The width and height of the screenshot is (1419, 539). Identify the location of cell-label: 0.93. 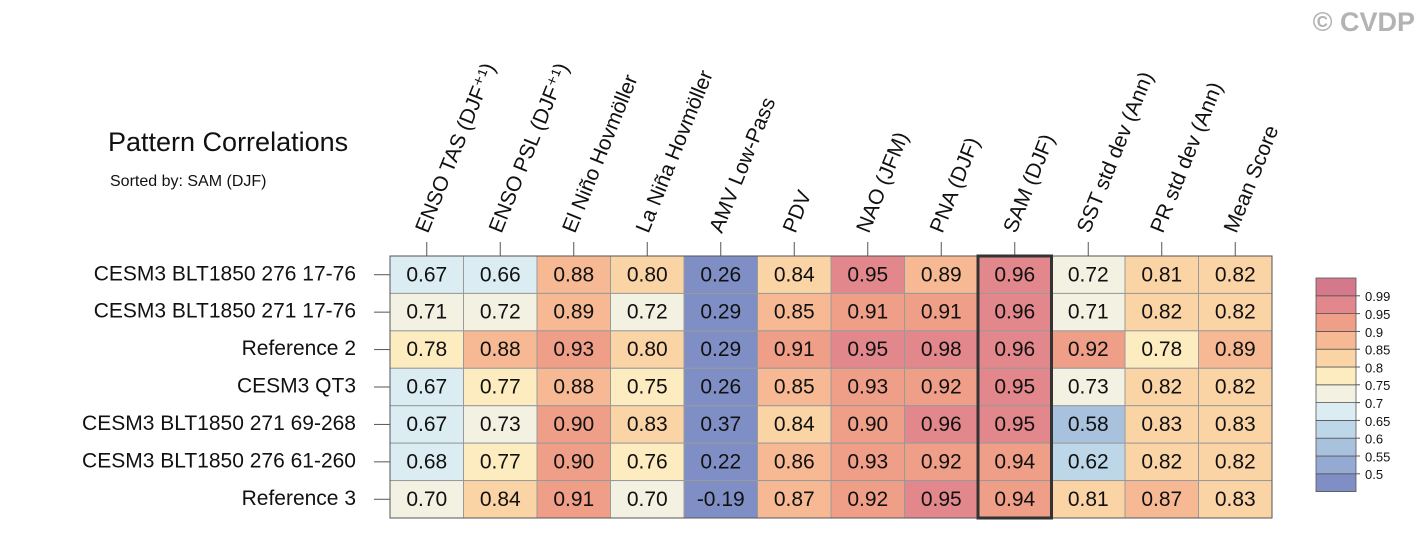
(867, 461).